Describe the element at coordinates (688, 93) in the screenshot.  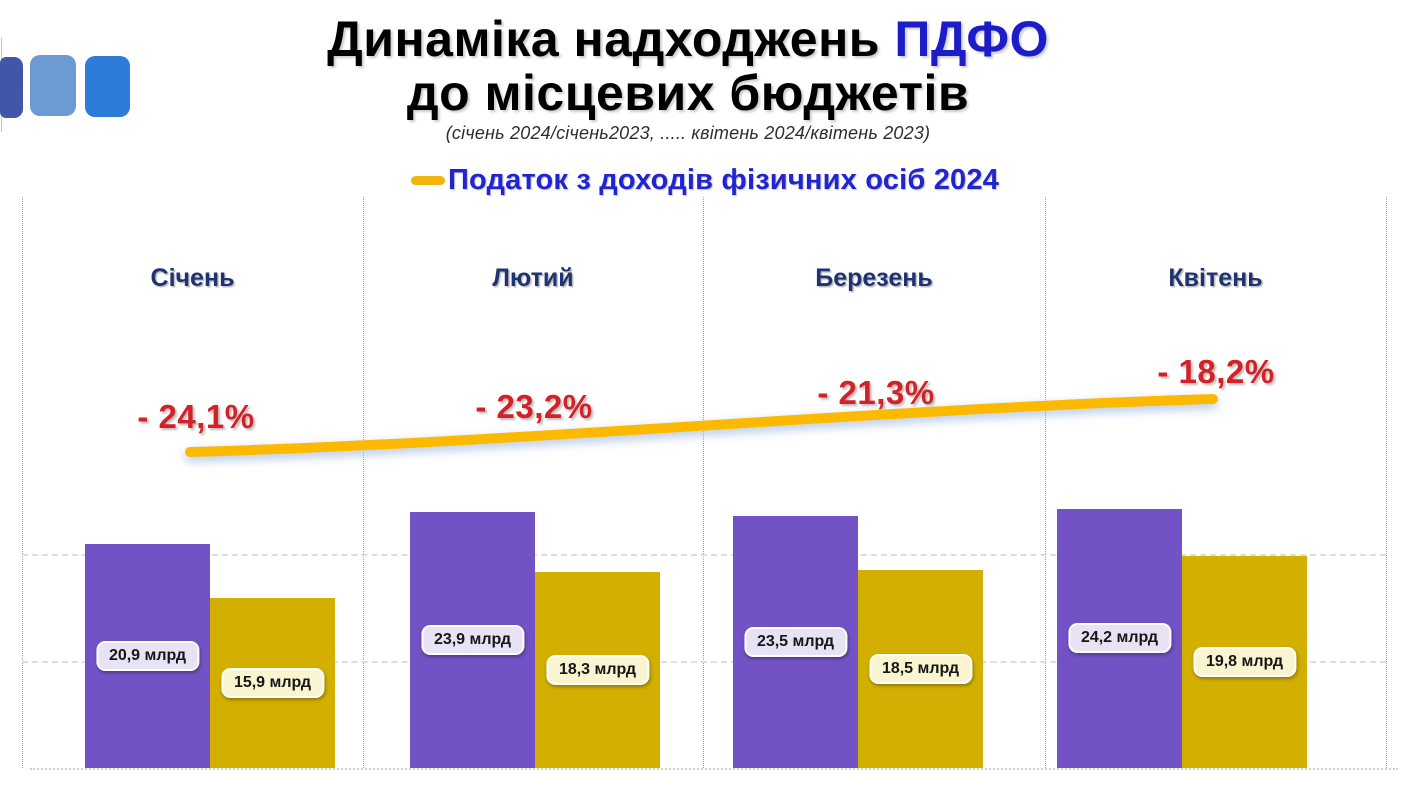
I see `page-title-line2: до місцевих бюджетів` at that location.